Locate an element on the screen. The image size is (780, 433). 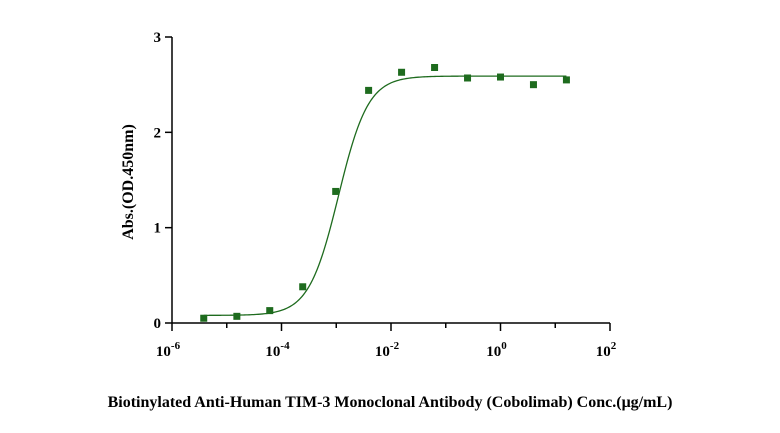
x-tick-label: 10⁻² is located at coordinates (387, 350).